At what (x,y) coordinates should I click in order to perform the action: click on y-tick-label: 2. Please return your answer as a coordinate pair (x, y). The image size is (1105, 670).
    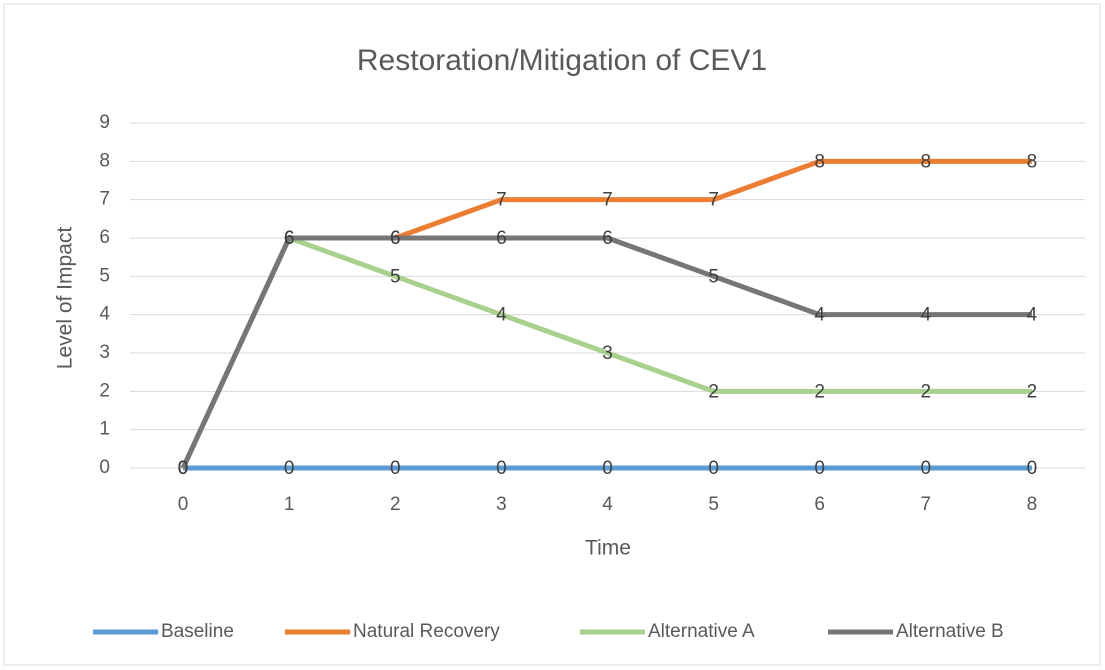
    Looking at the image, I should click on (104, 390).